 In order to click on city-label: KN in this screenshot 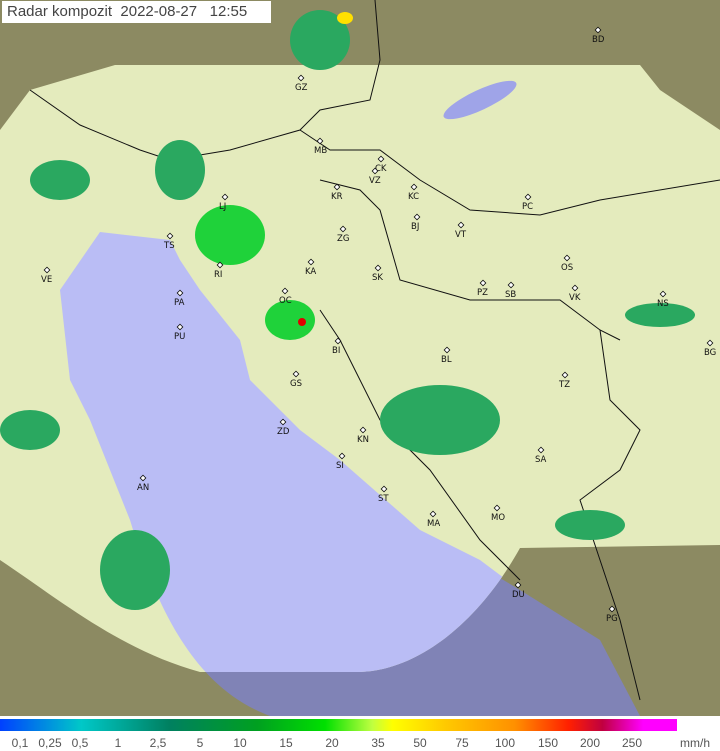, I will do `click(363, 440)`.